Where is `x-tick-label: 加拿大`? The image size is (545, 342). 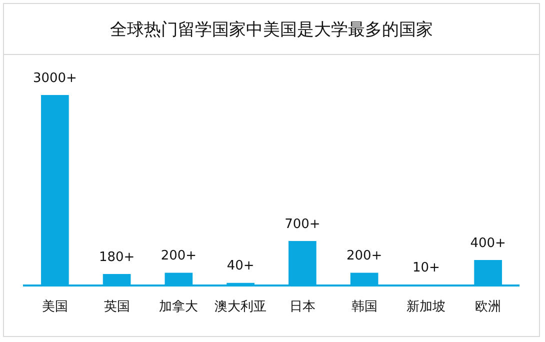 x-tick-label: 加拿大 is located at coordinates (178, 307).